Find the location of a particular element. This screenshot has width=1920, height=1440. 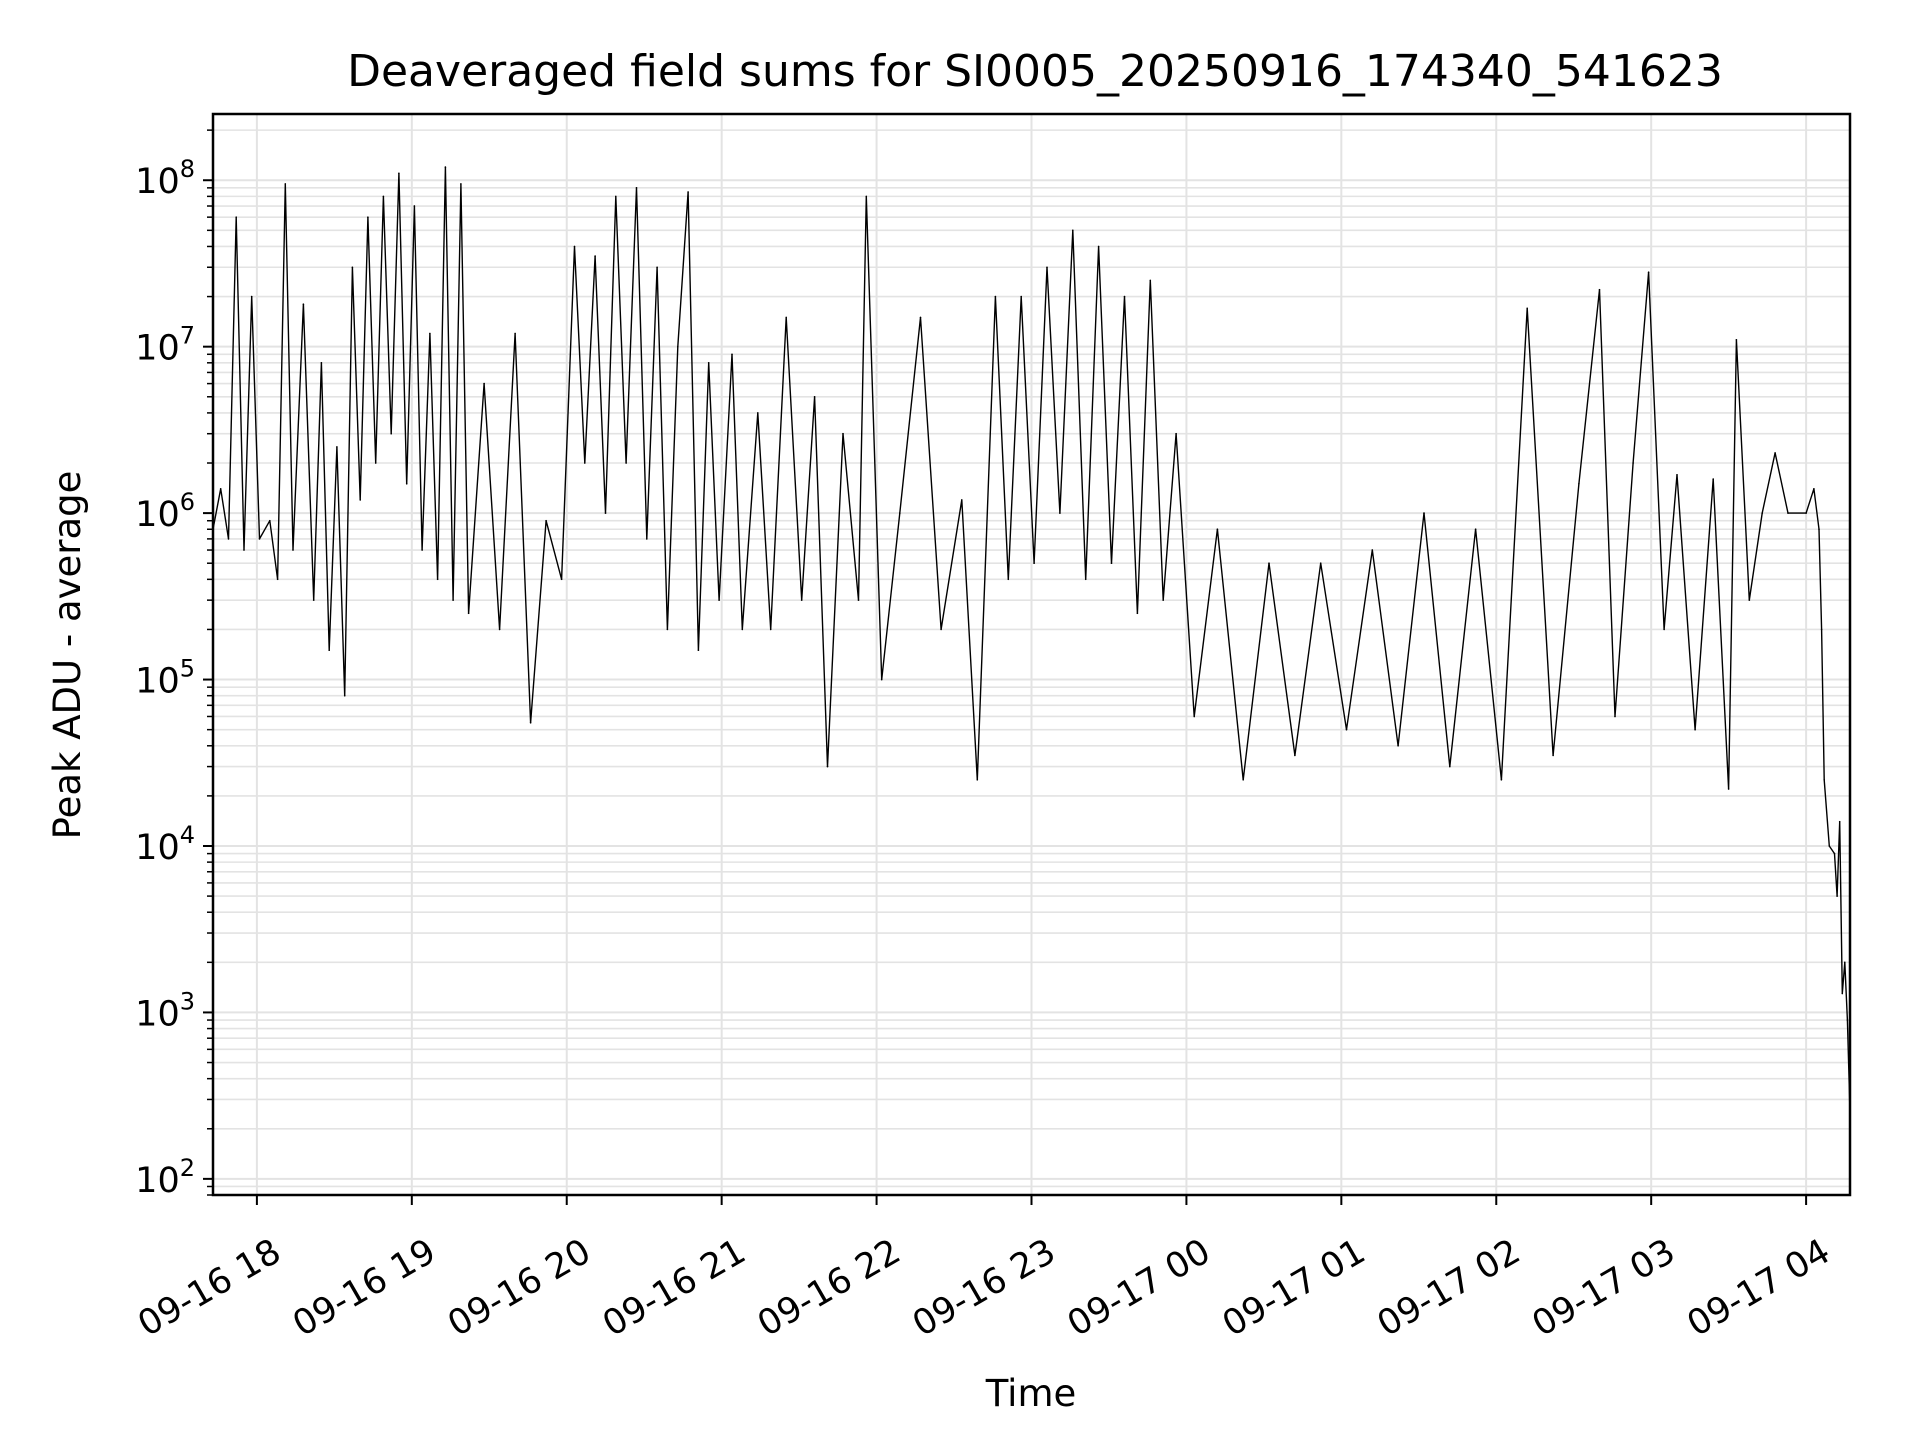

y-tick-exponent: 5 is located at coordinates (187, 669).